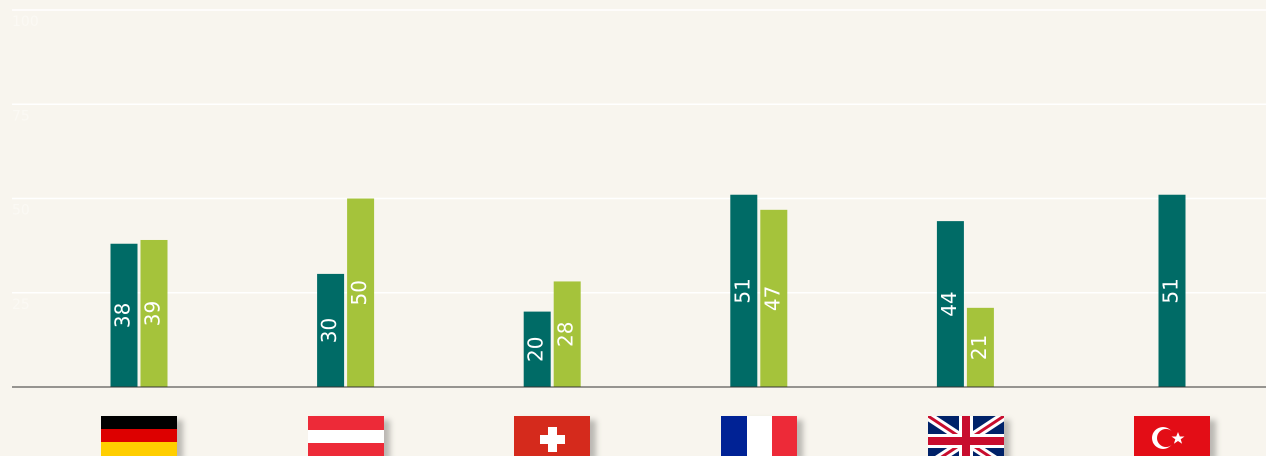 The width and height of the screenshot is (1266, 456). I want to click on value-label: 38, so click(123, 315).